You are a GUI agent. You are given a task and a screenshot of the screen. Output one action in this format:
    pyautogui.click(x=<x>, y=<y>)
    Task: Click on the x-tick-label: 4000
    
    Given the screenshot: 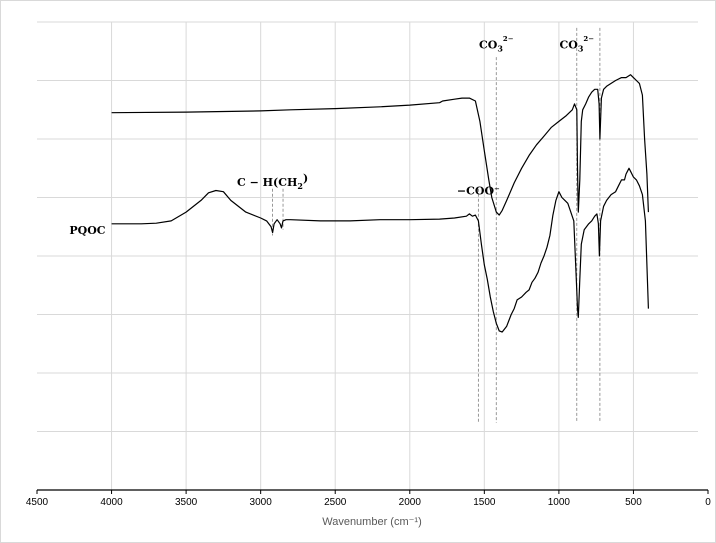 What is the action you would take?
    pyautogui.click(x=111, y=502)
    